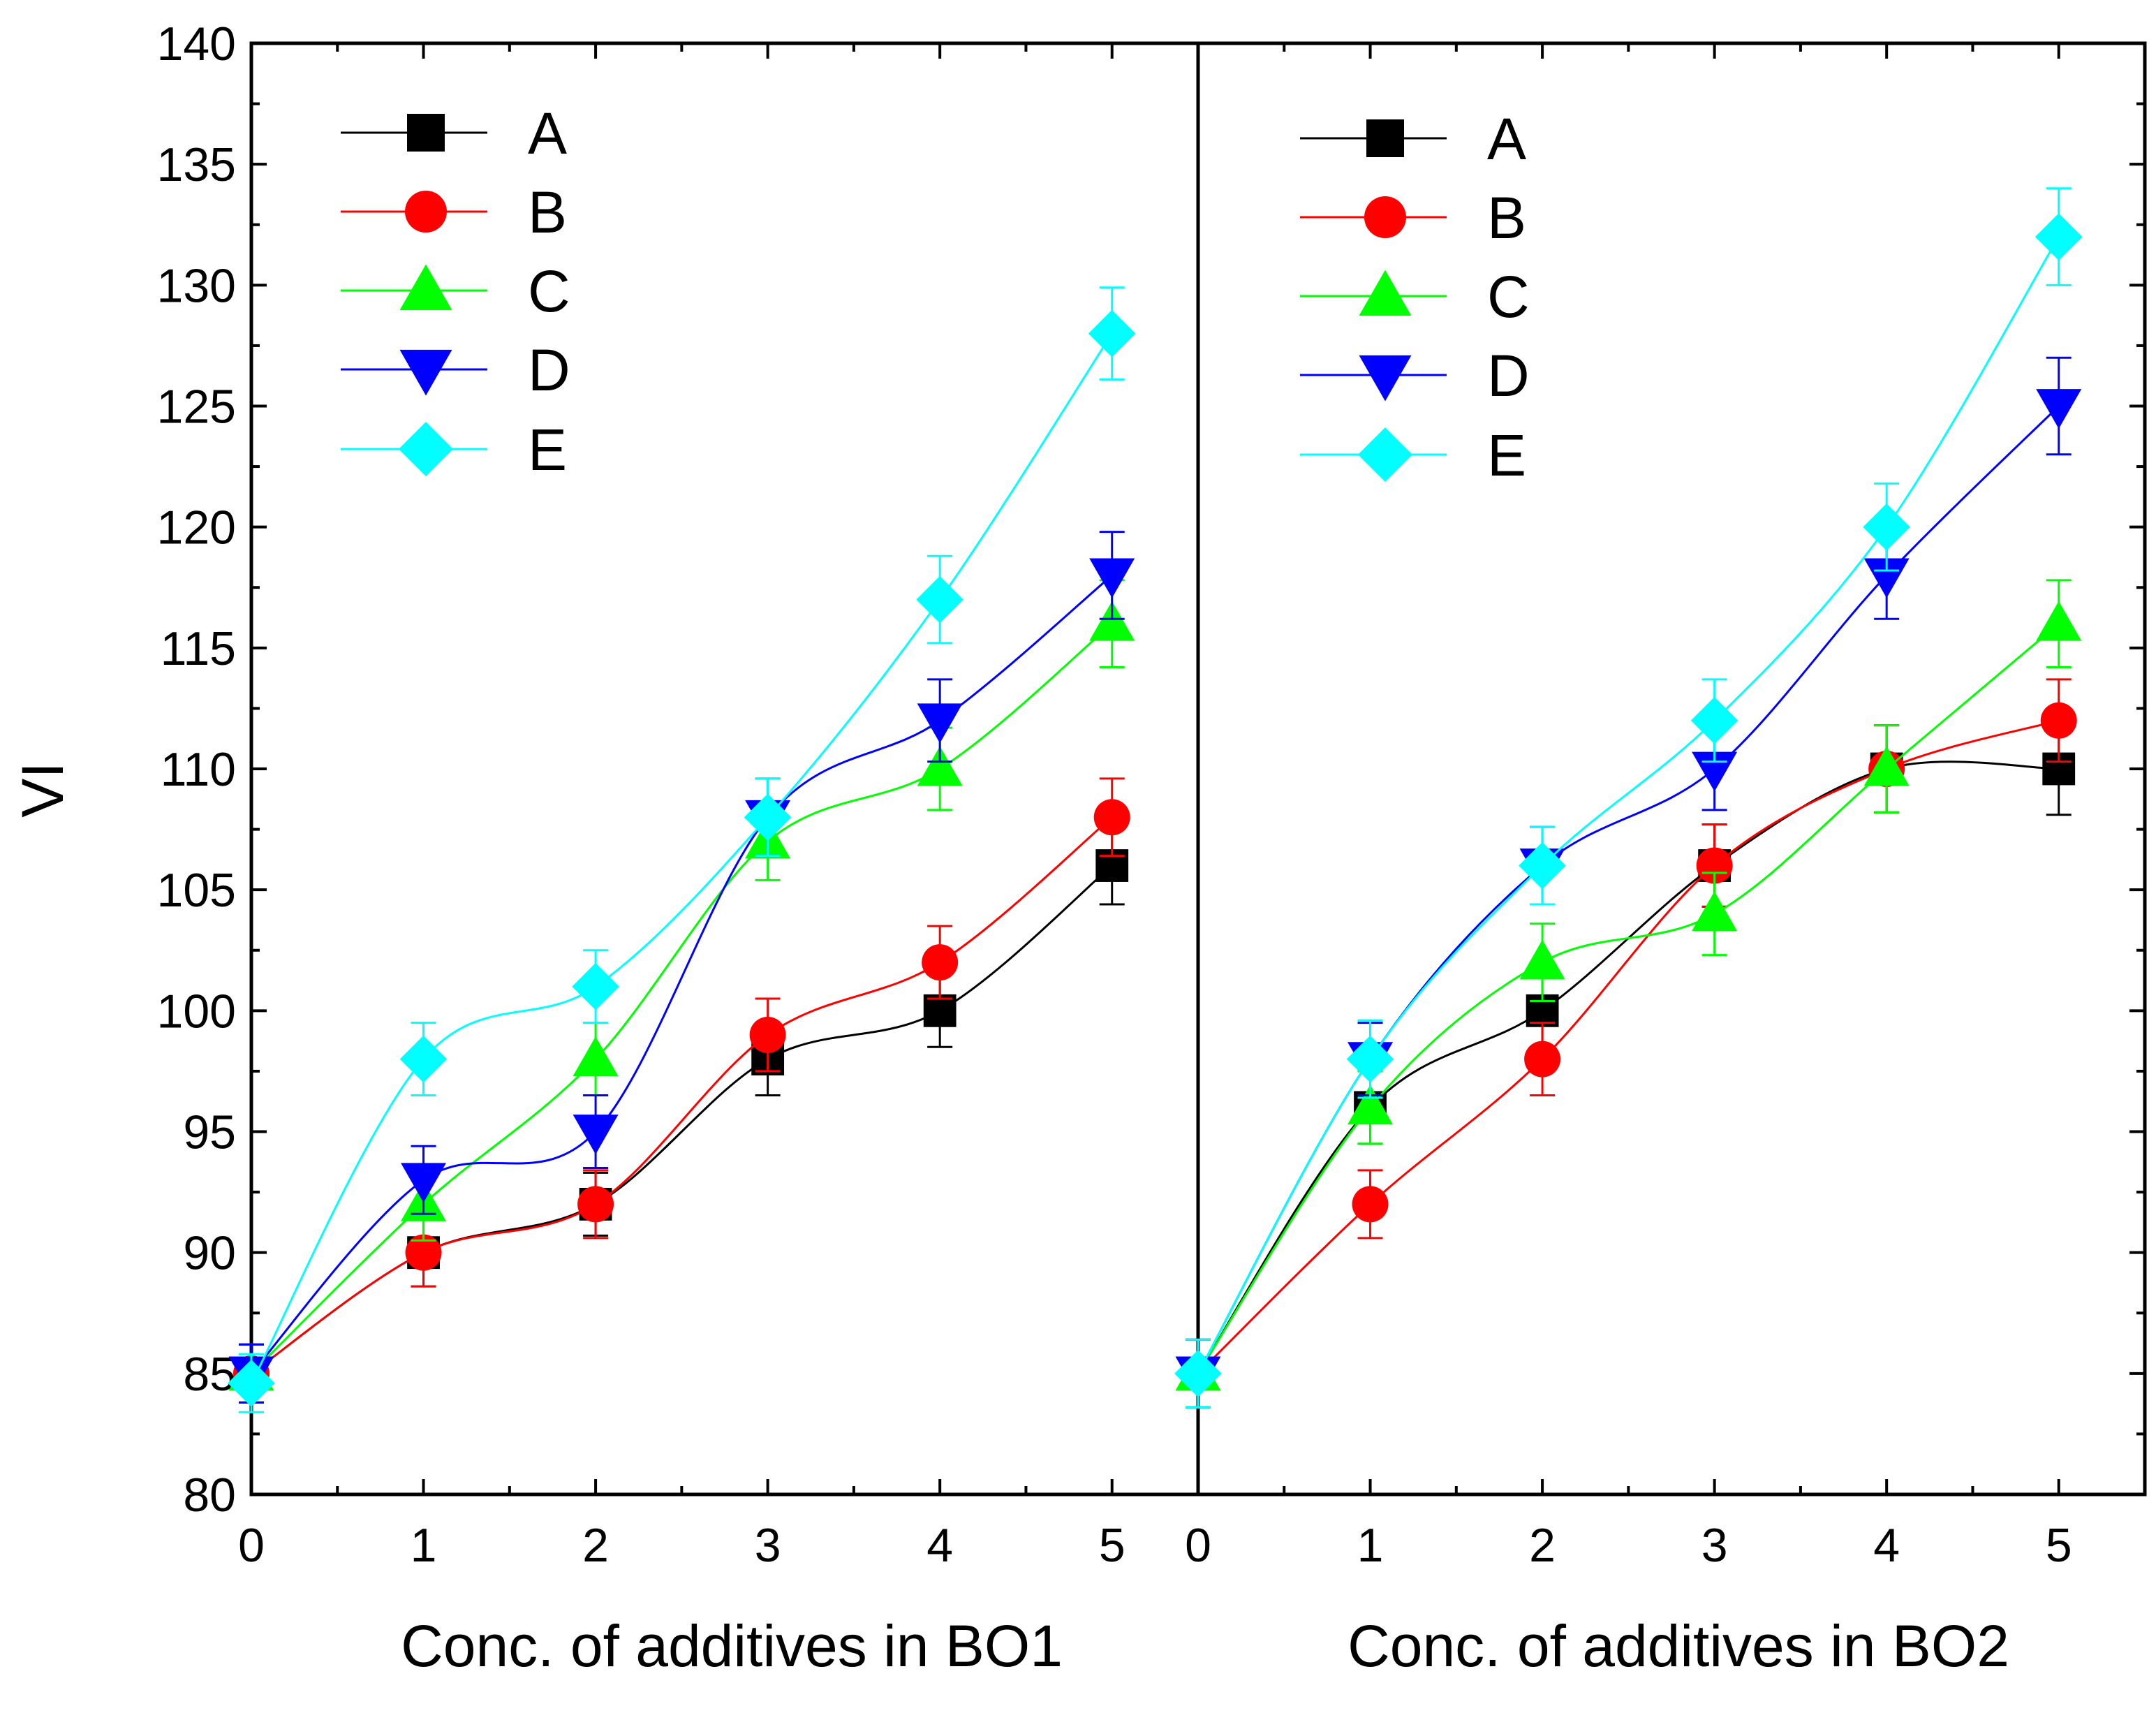 The height and width of the screenshot is (1713, 2156). What do you see at coordinates (197, 44) in the screenshot?
I see `y-tick-label: 140` at bounding box center [197, 44].